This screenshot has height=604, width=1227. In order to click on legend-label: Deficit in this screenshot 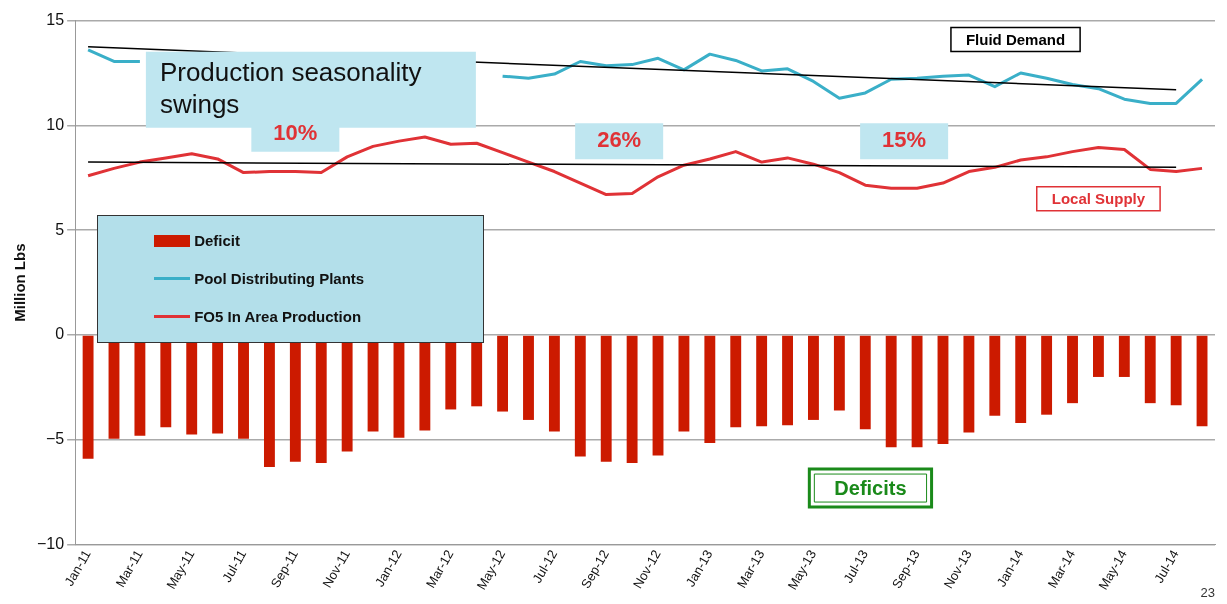, I will do `click(217, 240)`.